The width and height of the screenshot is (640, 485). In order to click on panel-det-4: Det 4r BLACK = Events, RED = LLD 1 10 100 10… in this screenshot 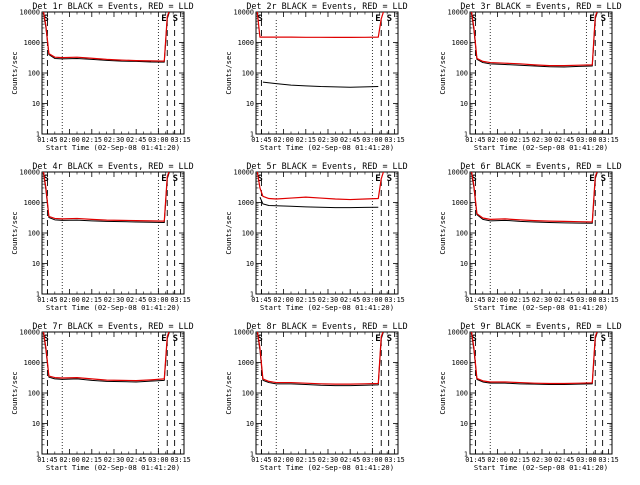, I will do `click(102, 236)`.